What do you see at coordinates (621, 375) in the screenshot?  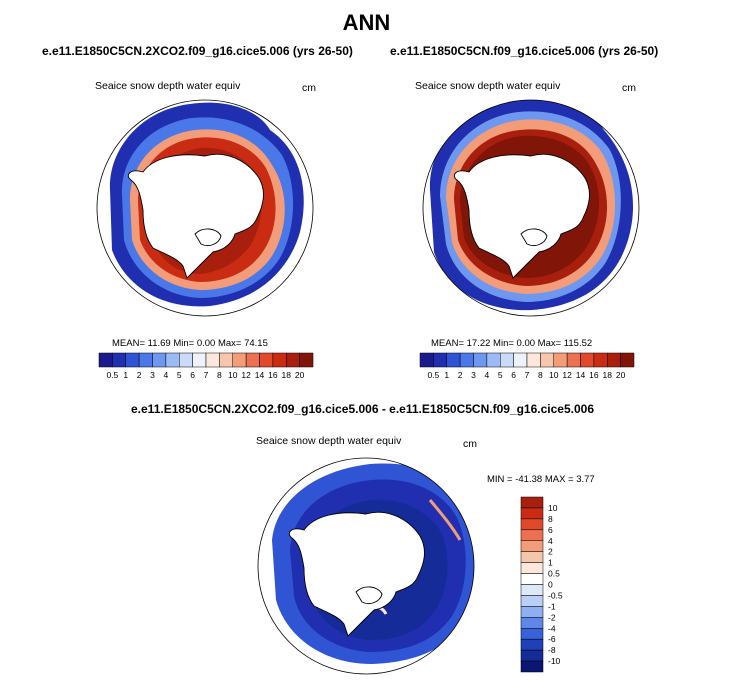 I see `panel2-colorbar-tick-label: 20` at bounding box center [621, 375].